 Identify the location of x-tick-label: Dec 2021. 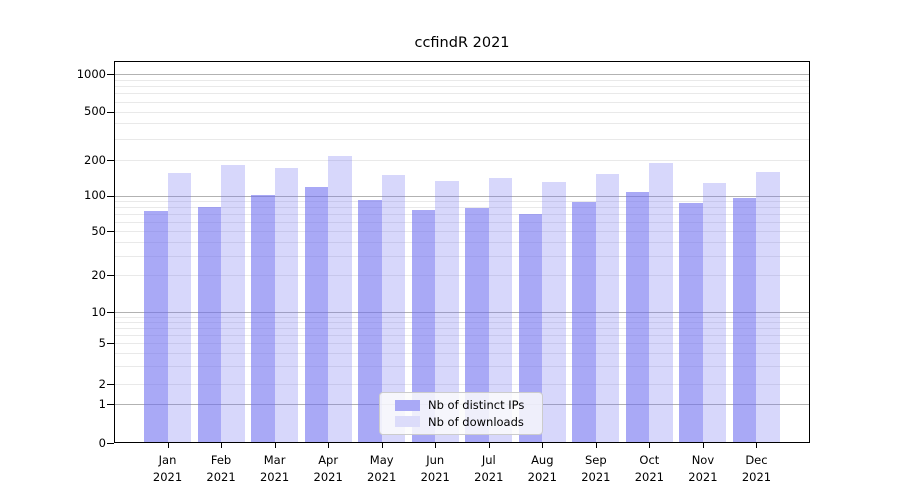
(756, 468).